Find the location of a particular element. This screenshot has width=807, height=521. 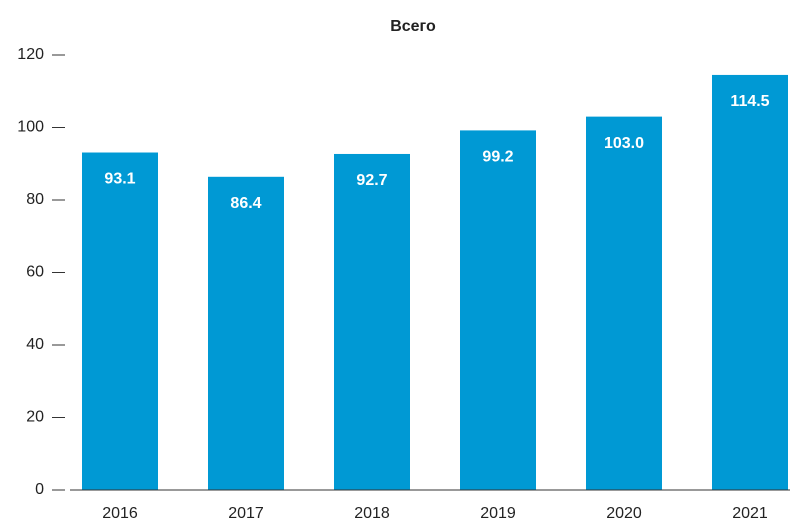

chart-title: Всего is located at coordinates (413, 26).